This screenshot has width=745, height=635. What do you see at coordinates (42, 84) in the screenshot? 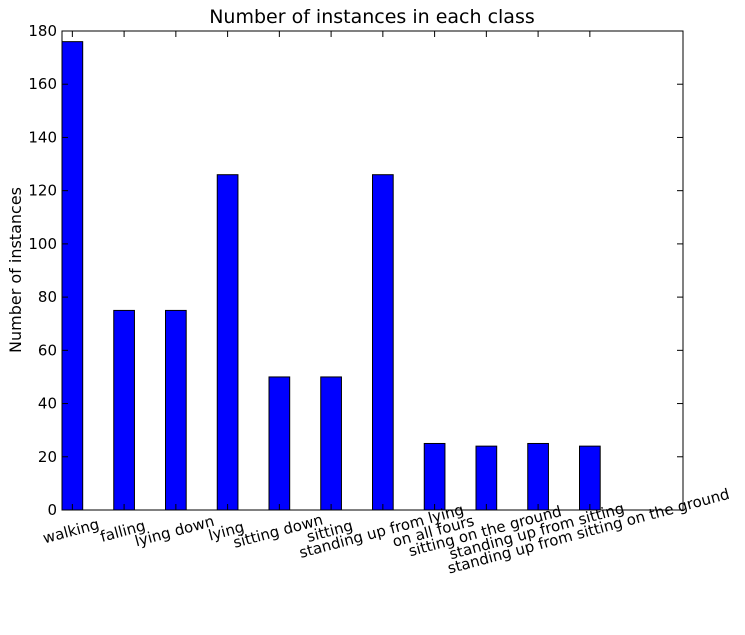
I see `y-tick-label: 160` at bounding box center [42, 84].